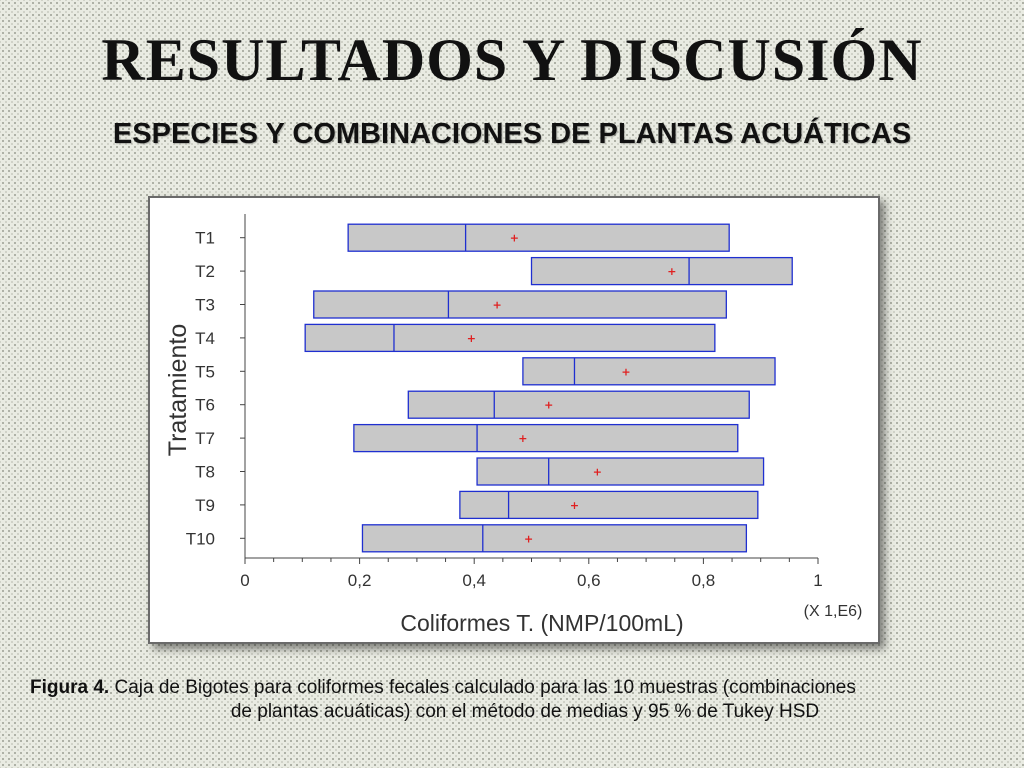 Image resolution: width=1024 pixels, height=768 pixels. Describe the element at coordinates (609, 505) in the screenshot. I see `box-T9` at that location.